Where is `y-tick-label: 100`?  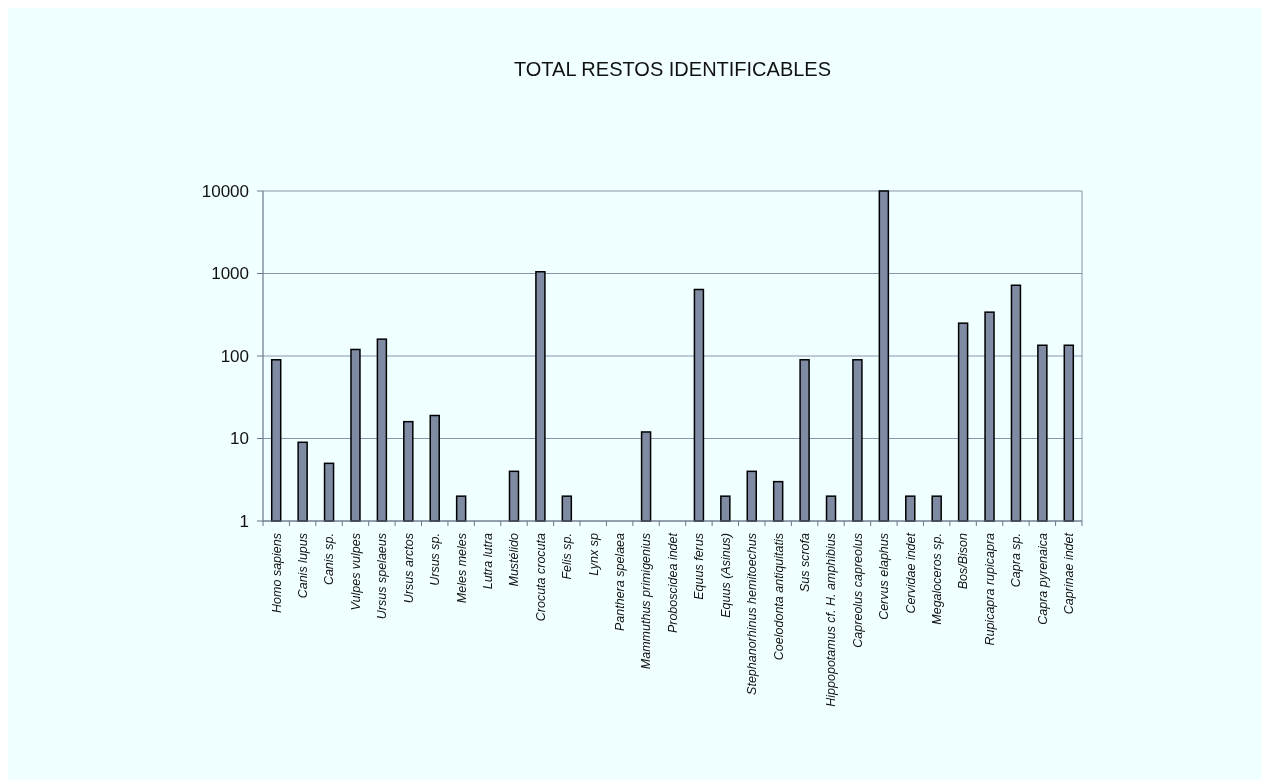 y-tick-label: 100 is located at coordinates (234, 356).